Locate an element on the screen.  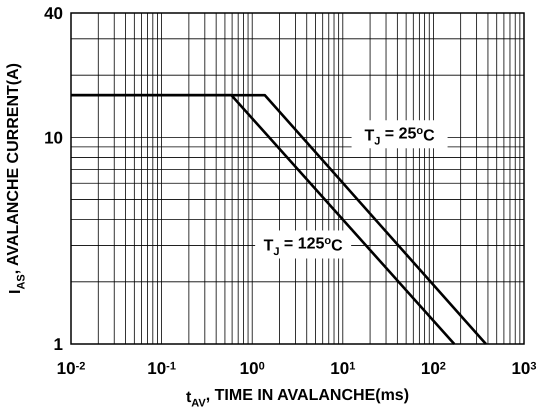
text: T$_{J}$ = 25$^{o}$C is located at coordinates (400, 136).